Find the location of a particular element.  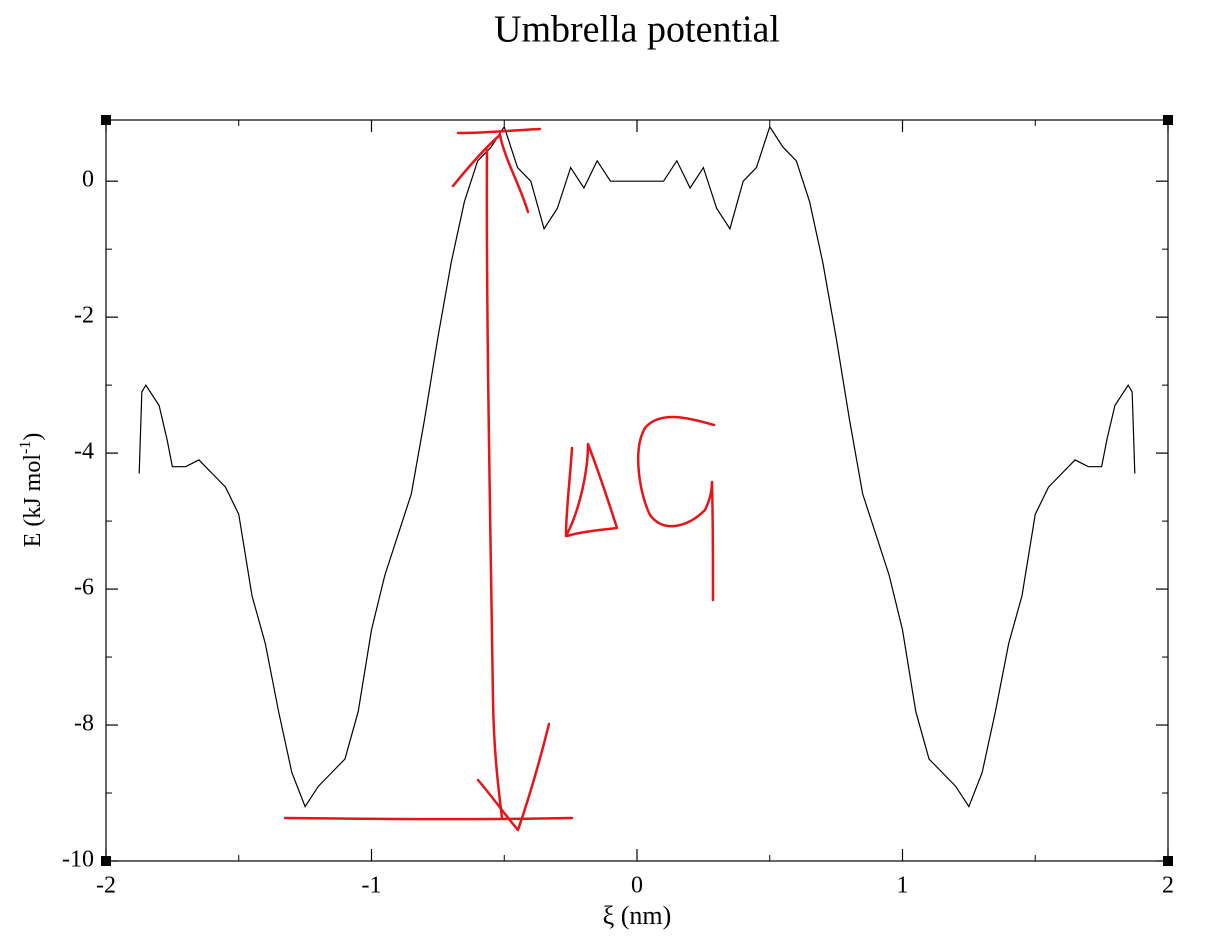

y-tick-label: 0 is located at coordinates (88, 180).